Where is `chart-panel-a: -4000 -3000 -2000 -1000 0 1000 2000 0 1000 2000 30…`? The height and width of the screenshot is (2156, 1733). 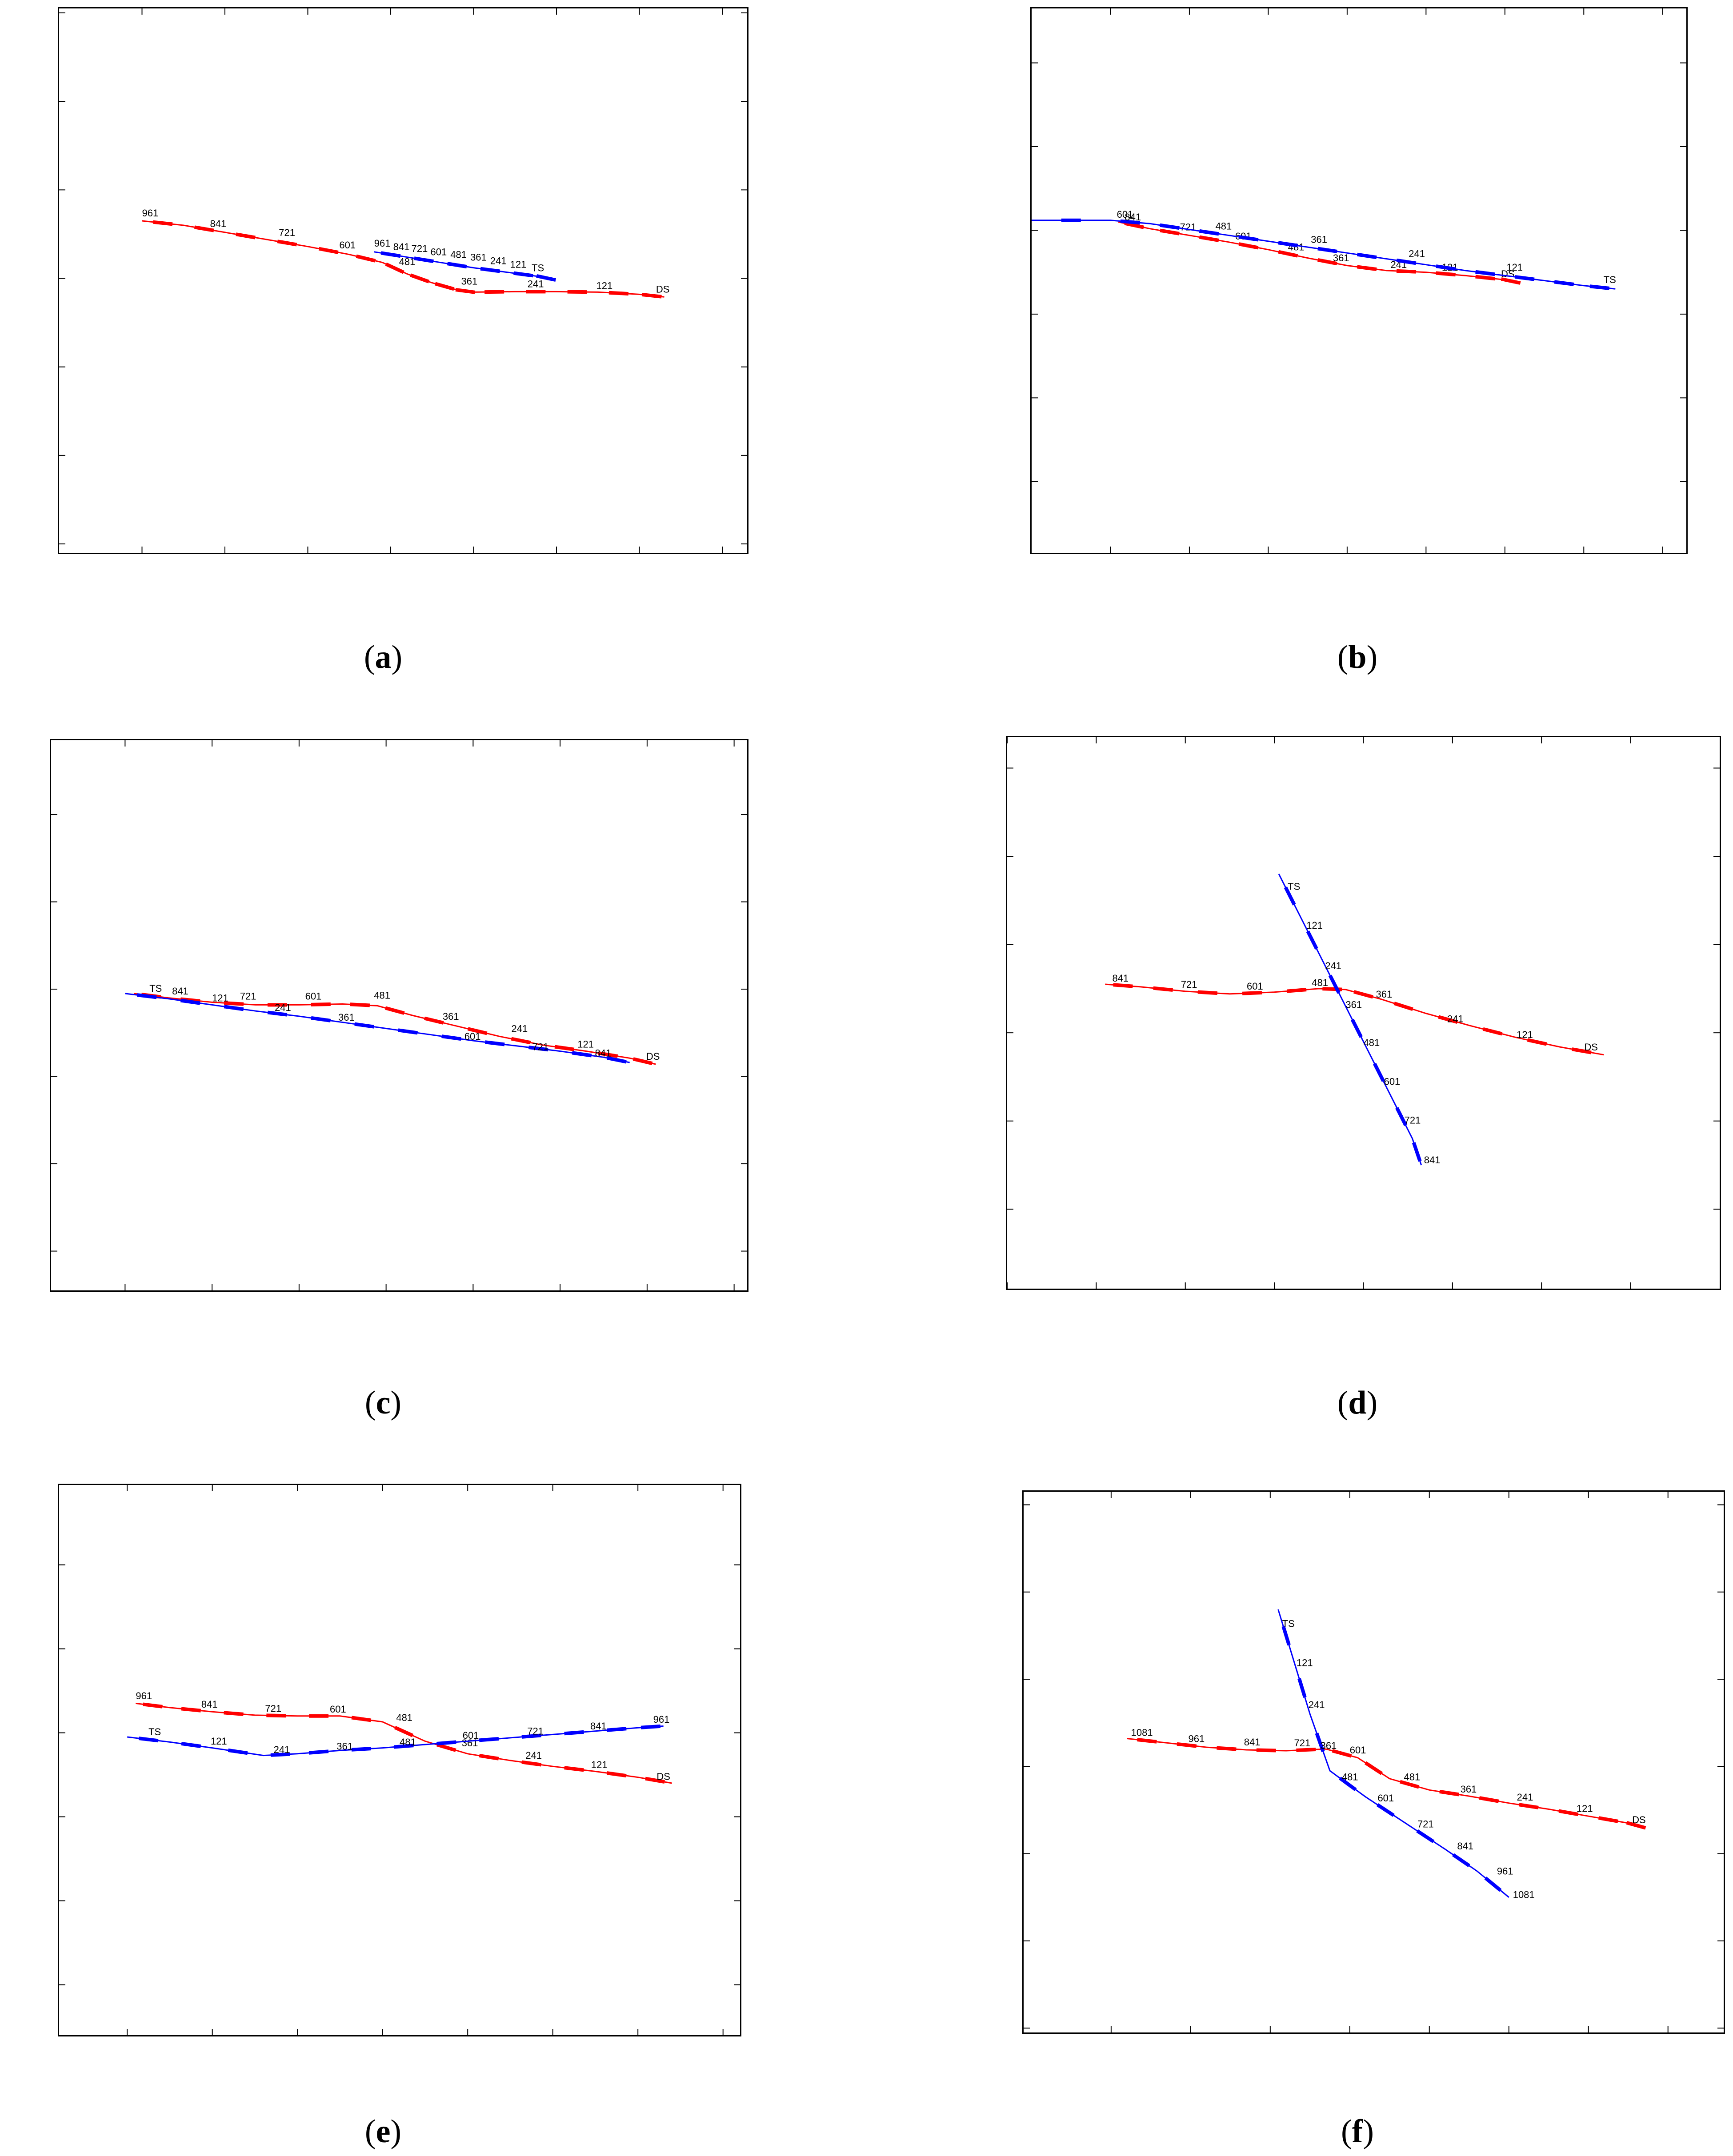 chart-panel-a: -4000 -3000 -2000 -1000 0 1000 2000 0 1000 2000 30… is located at coordinates (403, 280).